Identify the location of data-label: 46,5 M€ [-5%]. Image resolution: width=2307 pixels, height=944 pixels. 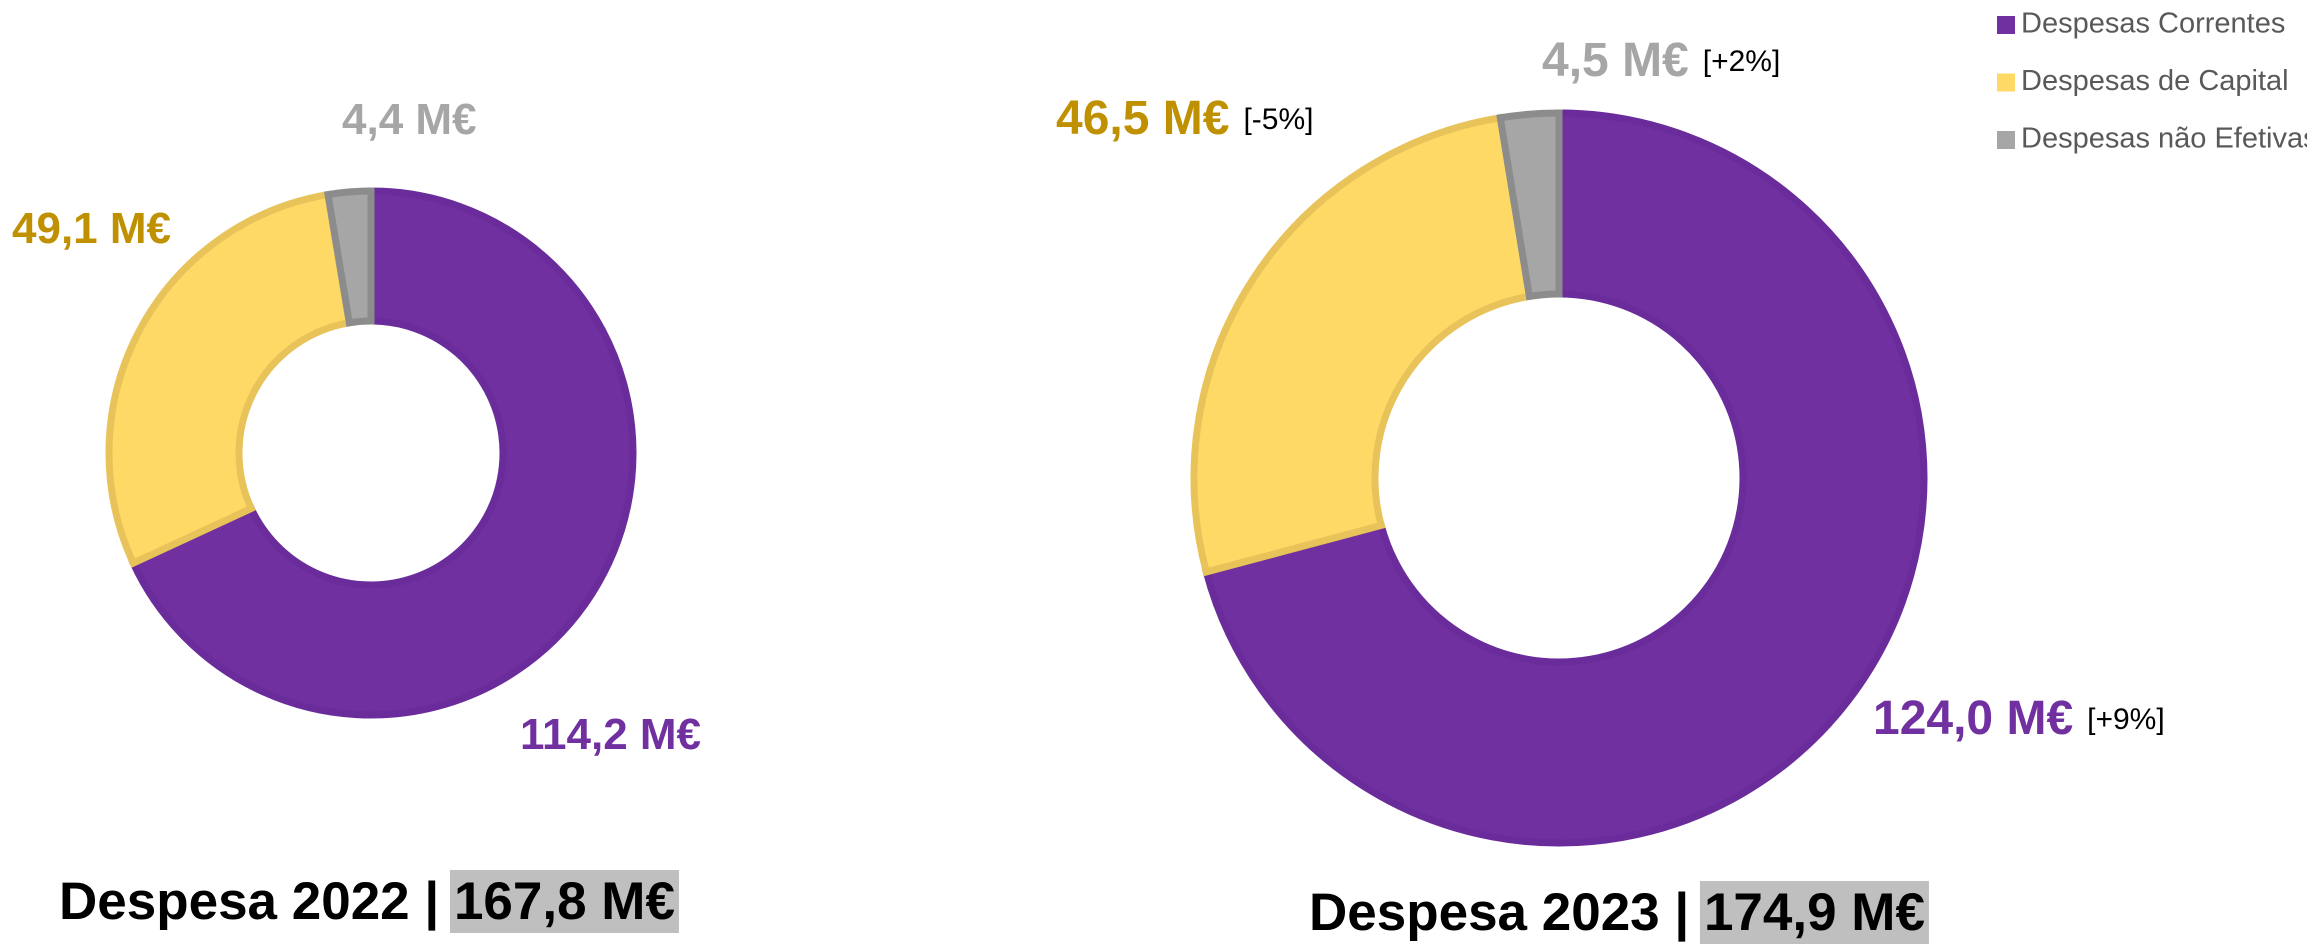
(1184, 118).